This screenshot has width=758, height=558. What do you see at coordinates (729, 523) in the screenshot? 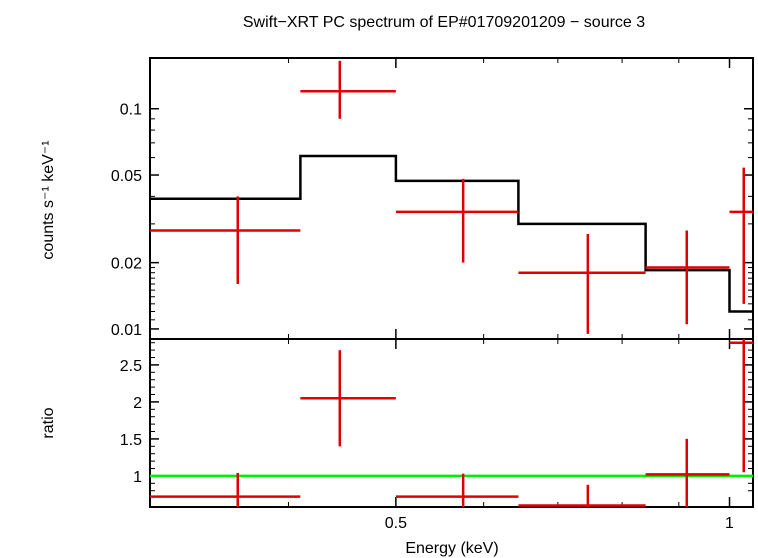
I see `x-tick-label: 1` at bounding box center [729, 523].